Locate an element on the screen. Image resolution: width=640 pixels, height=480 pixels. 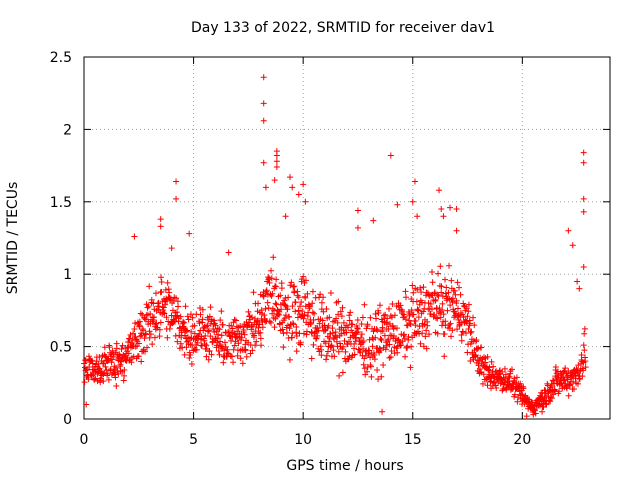
y-tick-label: 2.5 is located at coordinates (61, 58).